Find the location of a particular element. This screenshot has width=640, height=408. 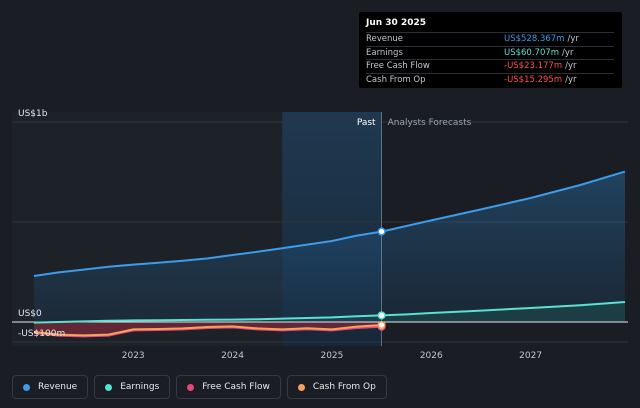

tooltip-value: -US$23.177m is located at coordinates (533, 66).